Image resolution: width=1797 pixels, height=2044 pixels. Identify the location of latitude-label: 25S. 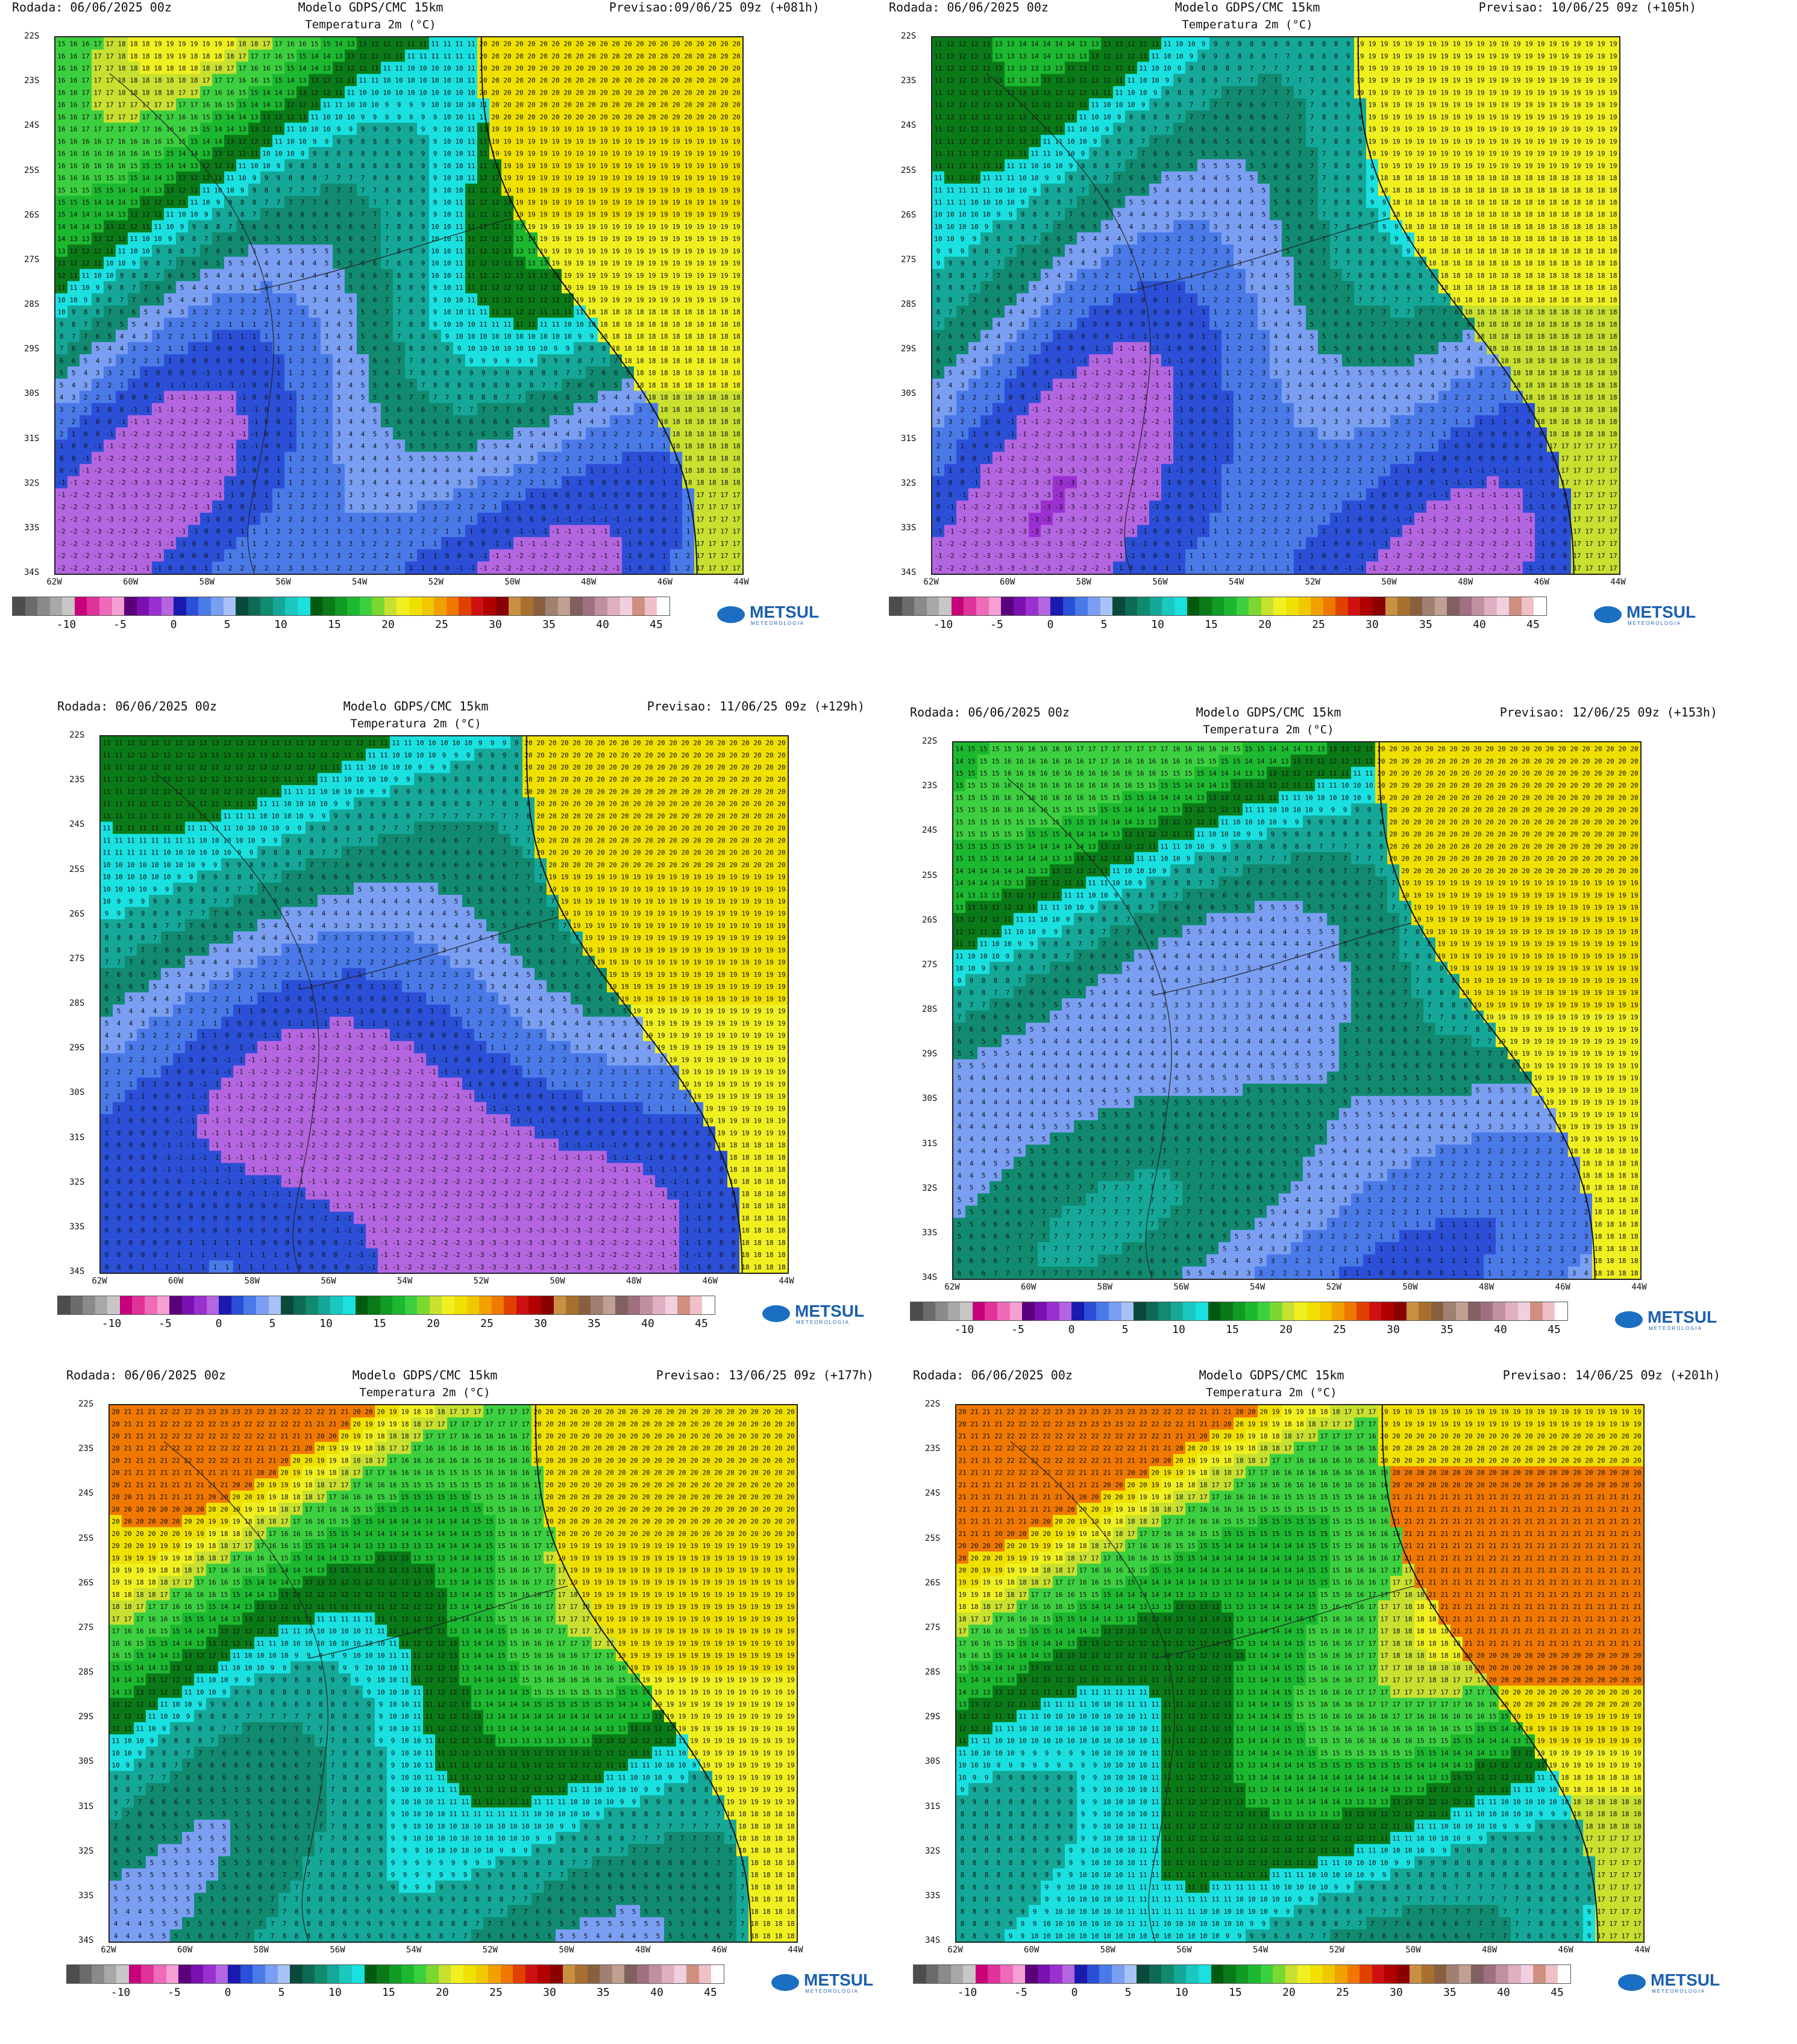
(909, 170).